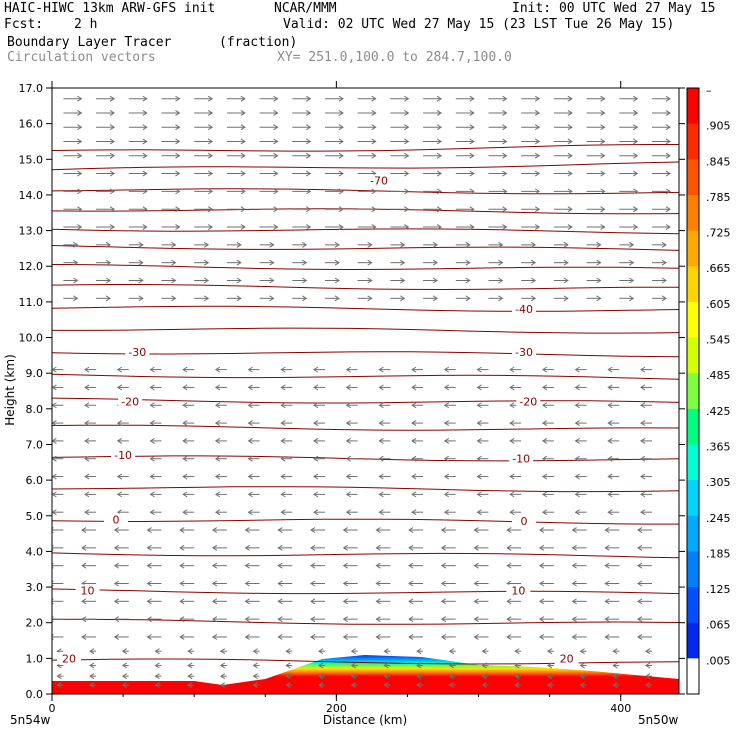  What do you see at coordinates (379, 181) in the screenshot?
I see `contour-label: -70` at bounding box center [379, 181].